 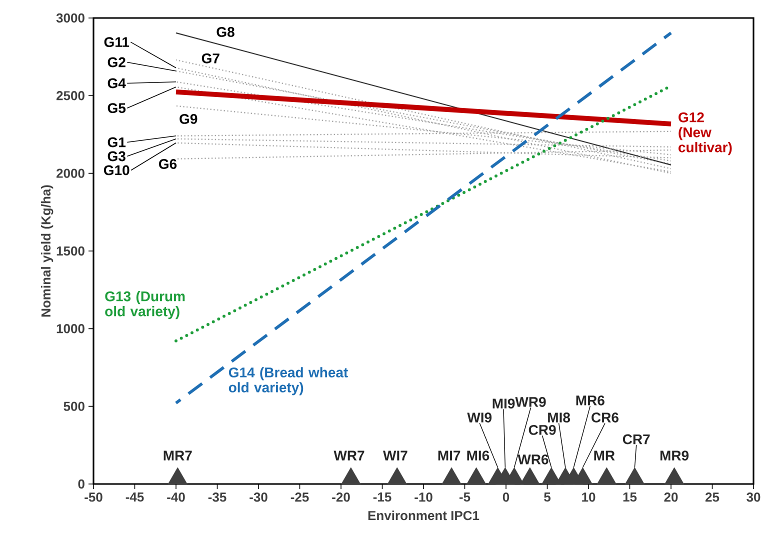 What do you see at coordinates (135, 497) in the screenshot?
I see `x-tick-label: -45` at bounding box center [135, 497].